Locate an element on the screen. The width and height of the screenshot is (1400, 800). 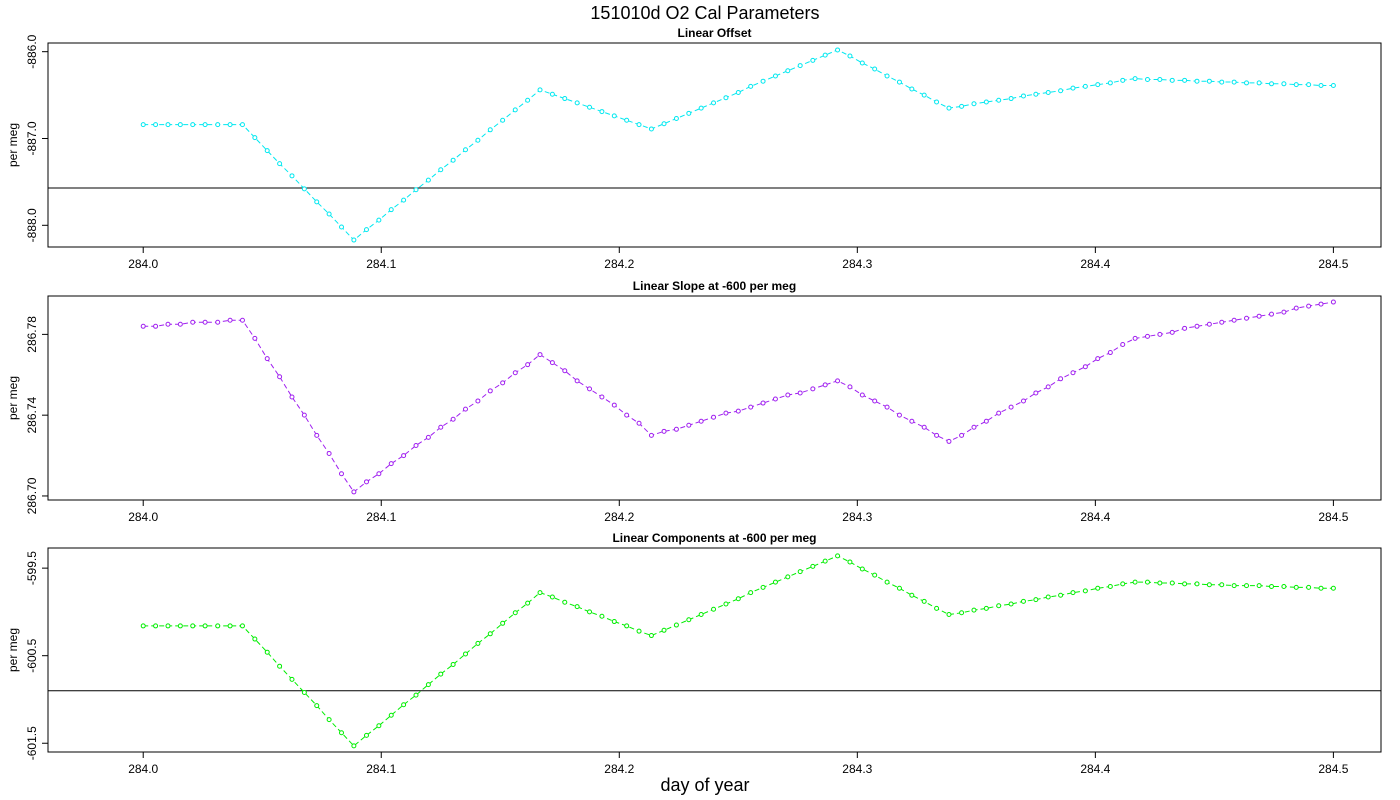
x-tick-label: 284.1 is located at coordinates (381, 769).